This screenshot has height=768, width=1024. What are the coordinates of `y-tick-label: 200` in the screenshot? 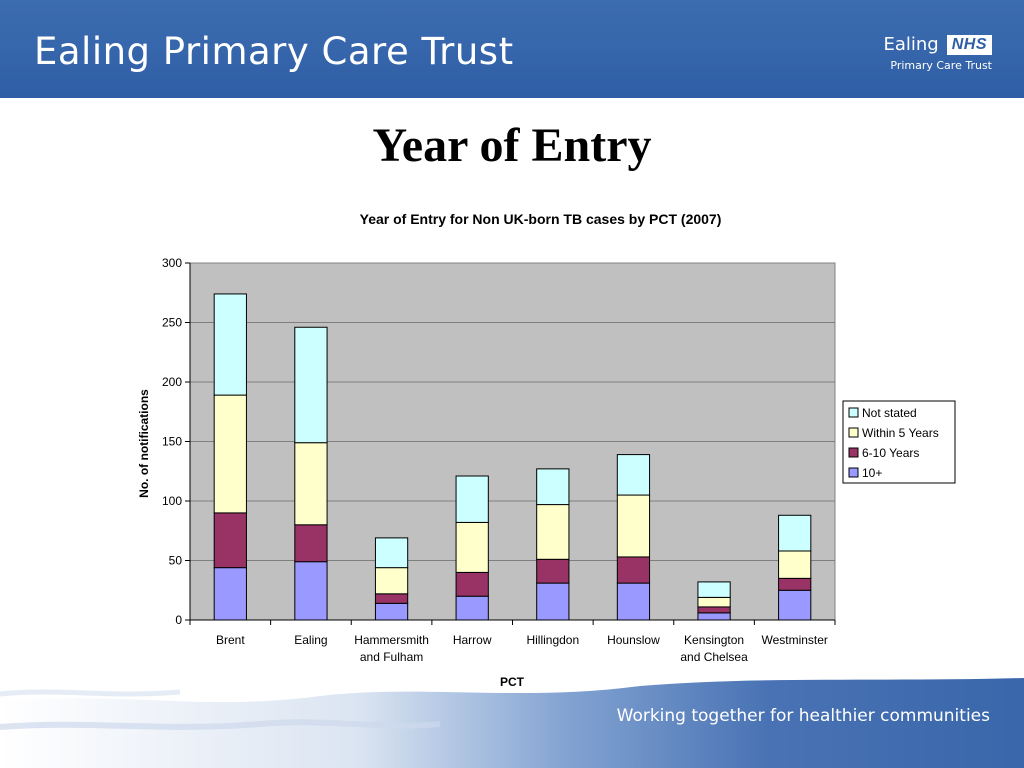 It's located at (172, 382).